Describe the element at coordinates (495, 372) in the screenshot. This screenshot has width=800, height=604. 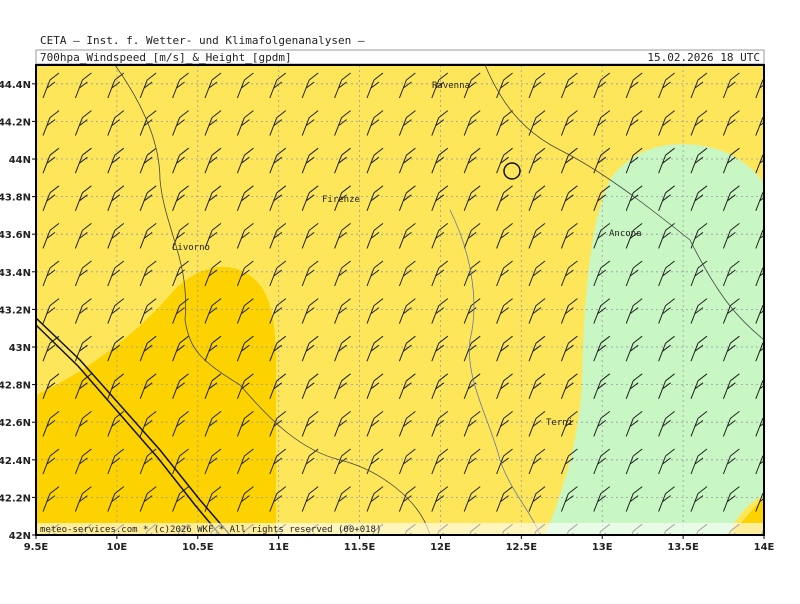
I see `river` at that location.